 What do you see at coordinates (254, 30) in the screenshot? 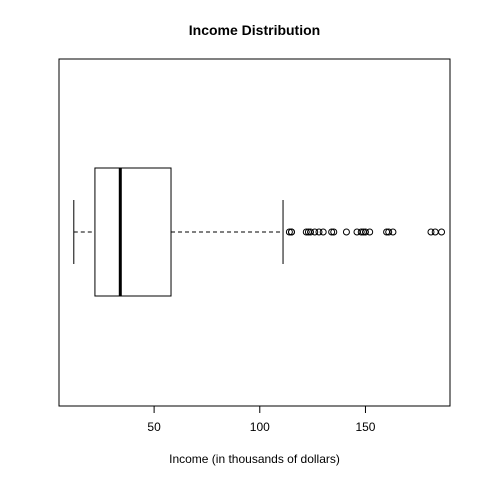
I see `chart-title: Income Distribution` at bounding box center [254, 30].